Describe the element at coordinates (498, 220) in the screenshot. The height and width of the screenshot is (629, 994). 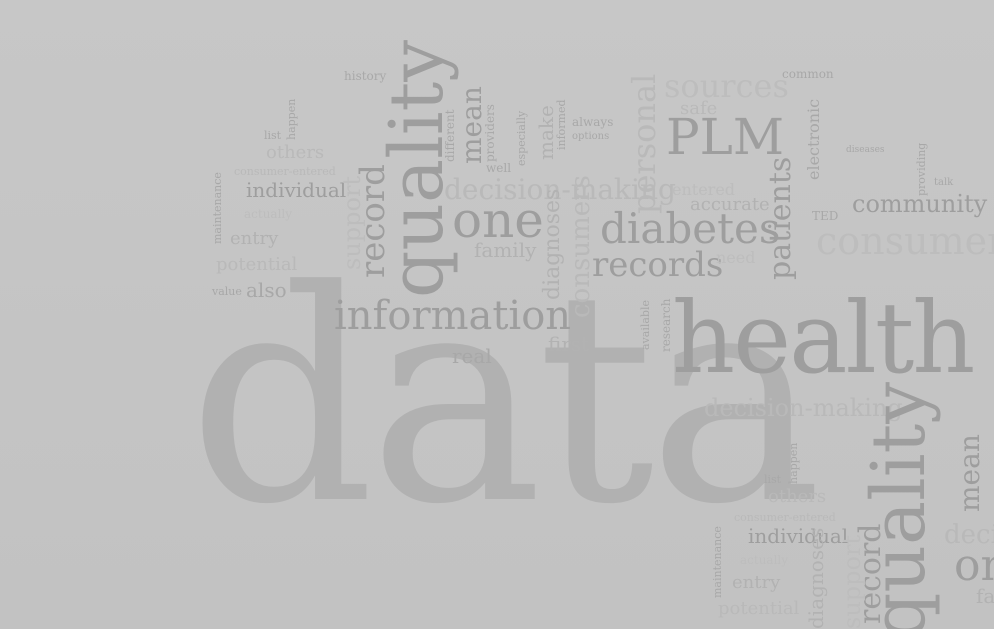
I see `word-one: one` at that location.